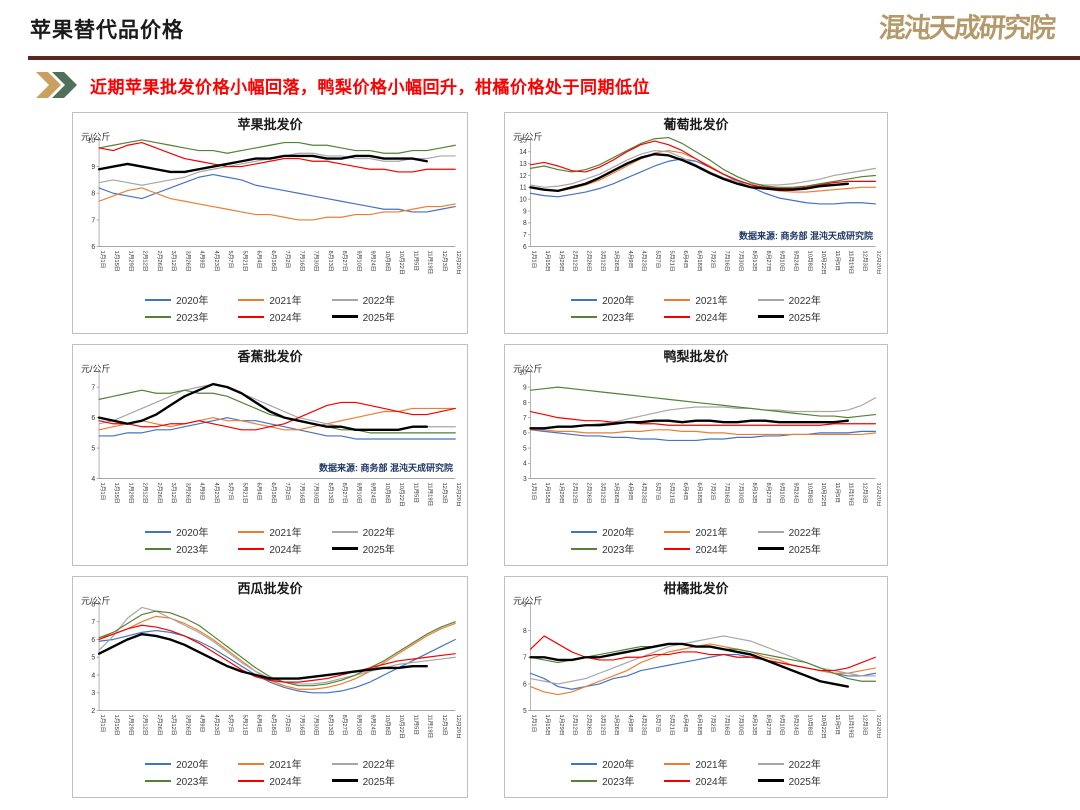 The width and height of the screenshot is (1080, 810). What do you see at coordinates (789, 316) in the screenshot?
I see `legend-item: 2025年` at bounding box center [789, 316].